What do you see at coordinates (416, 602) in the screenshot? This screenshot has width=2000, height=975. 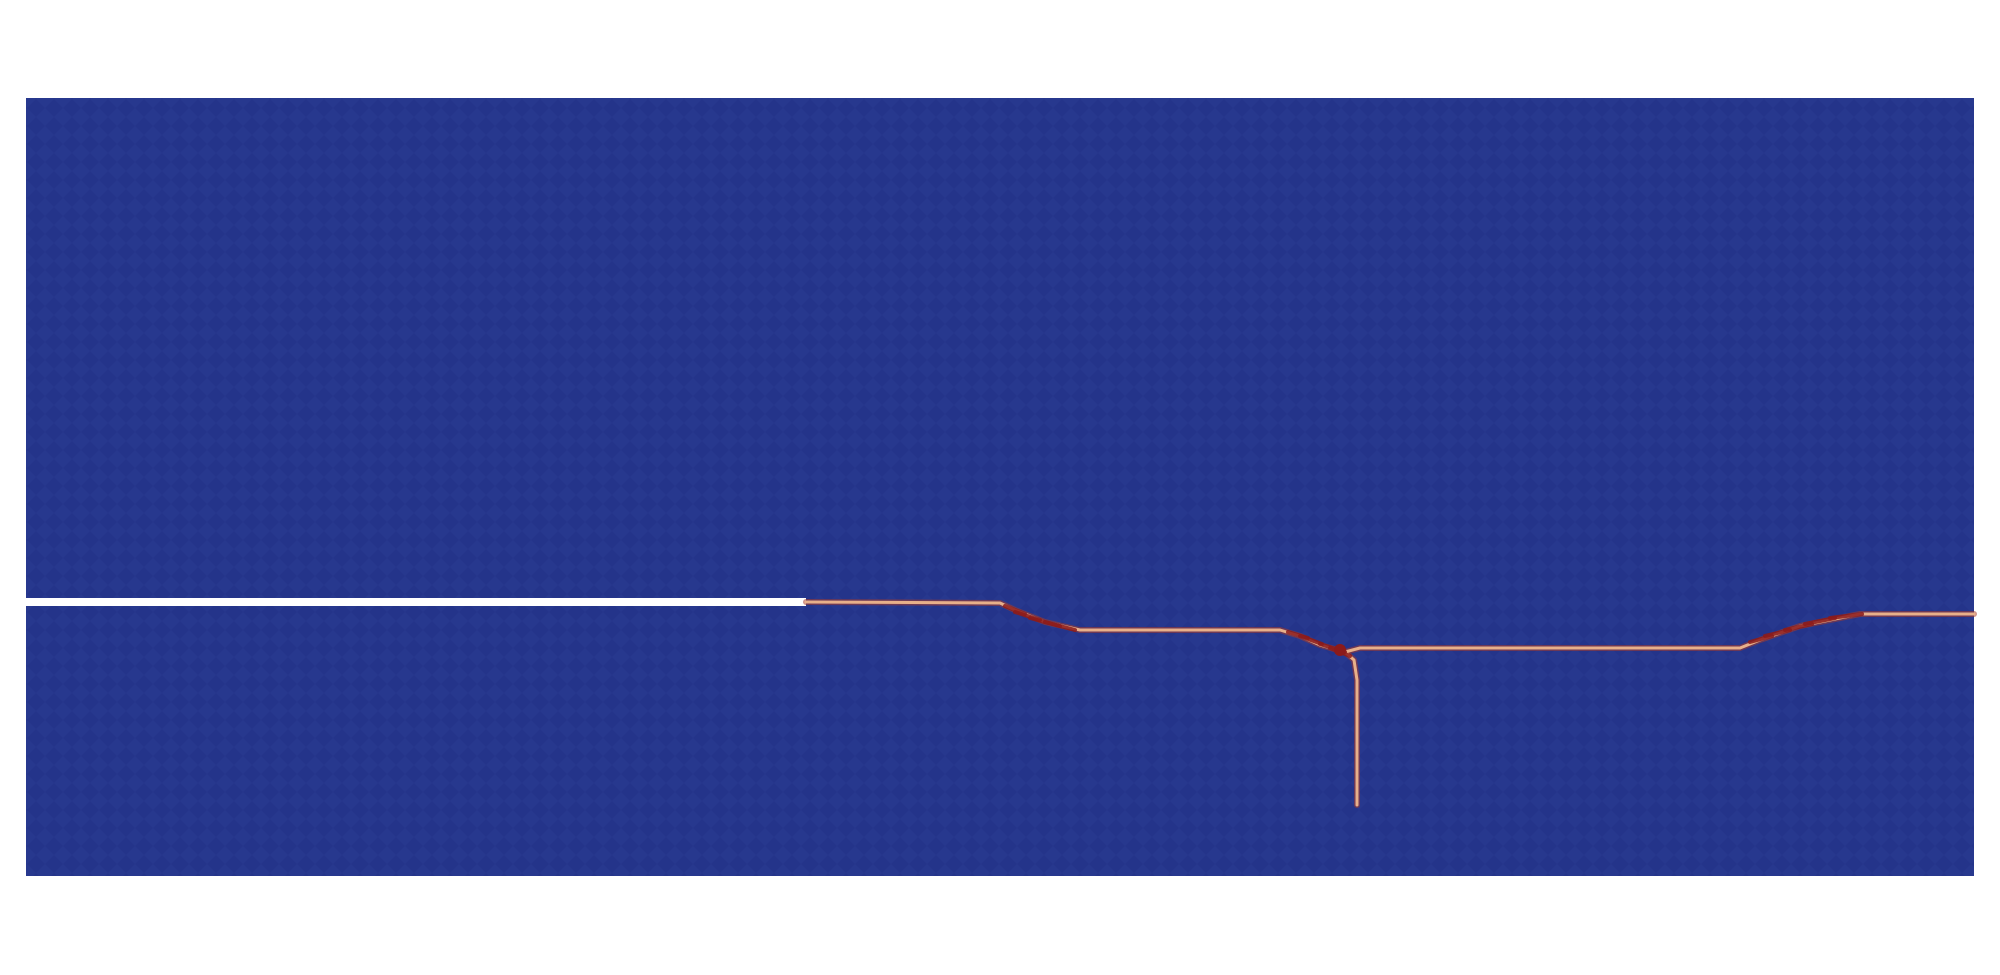 I see `initial-notch` at bounding box center [416, 602].